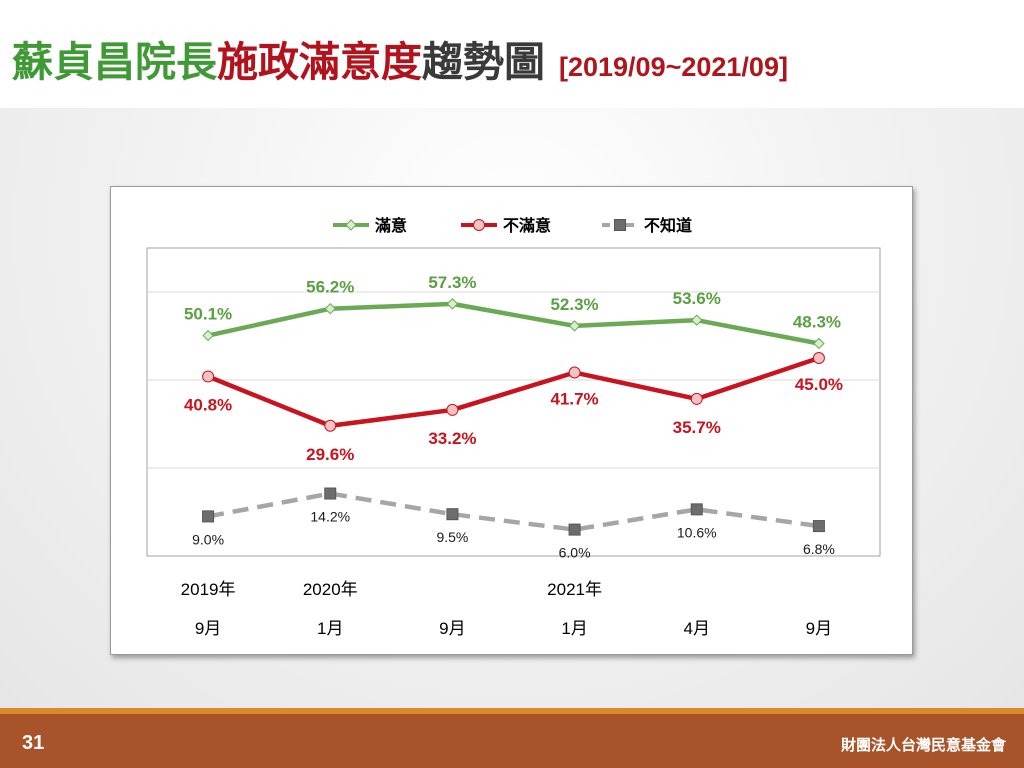 The height and width of the screenshot is (768, 1024). What do you see at coordinates (330, 517) in the screenshot?
I see `data-label: 14.2%` at bounding box center [330, 517].